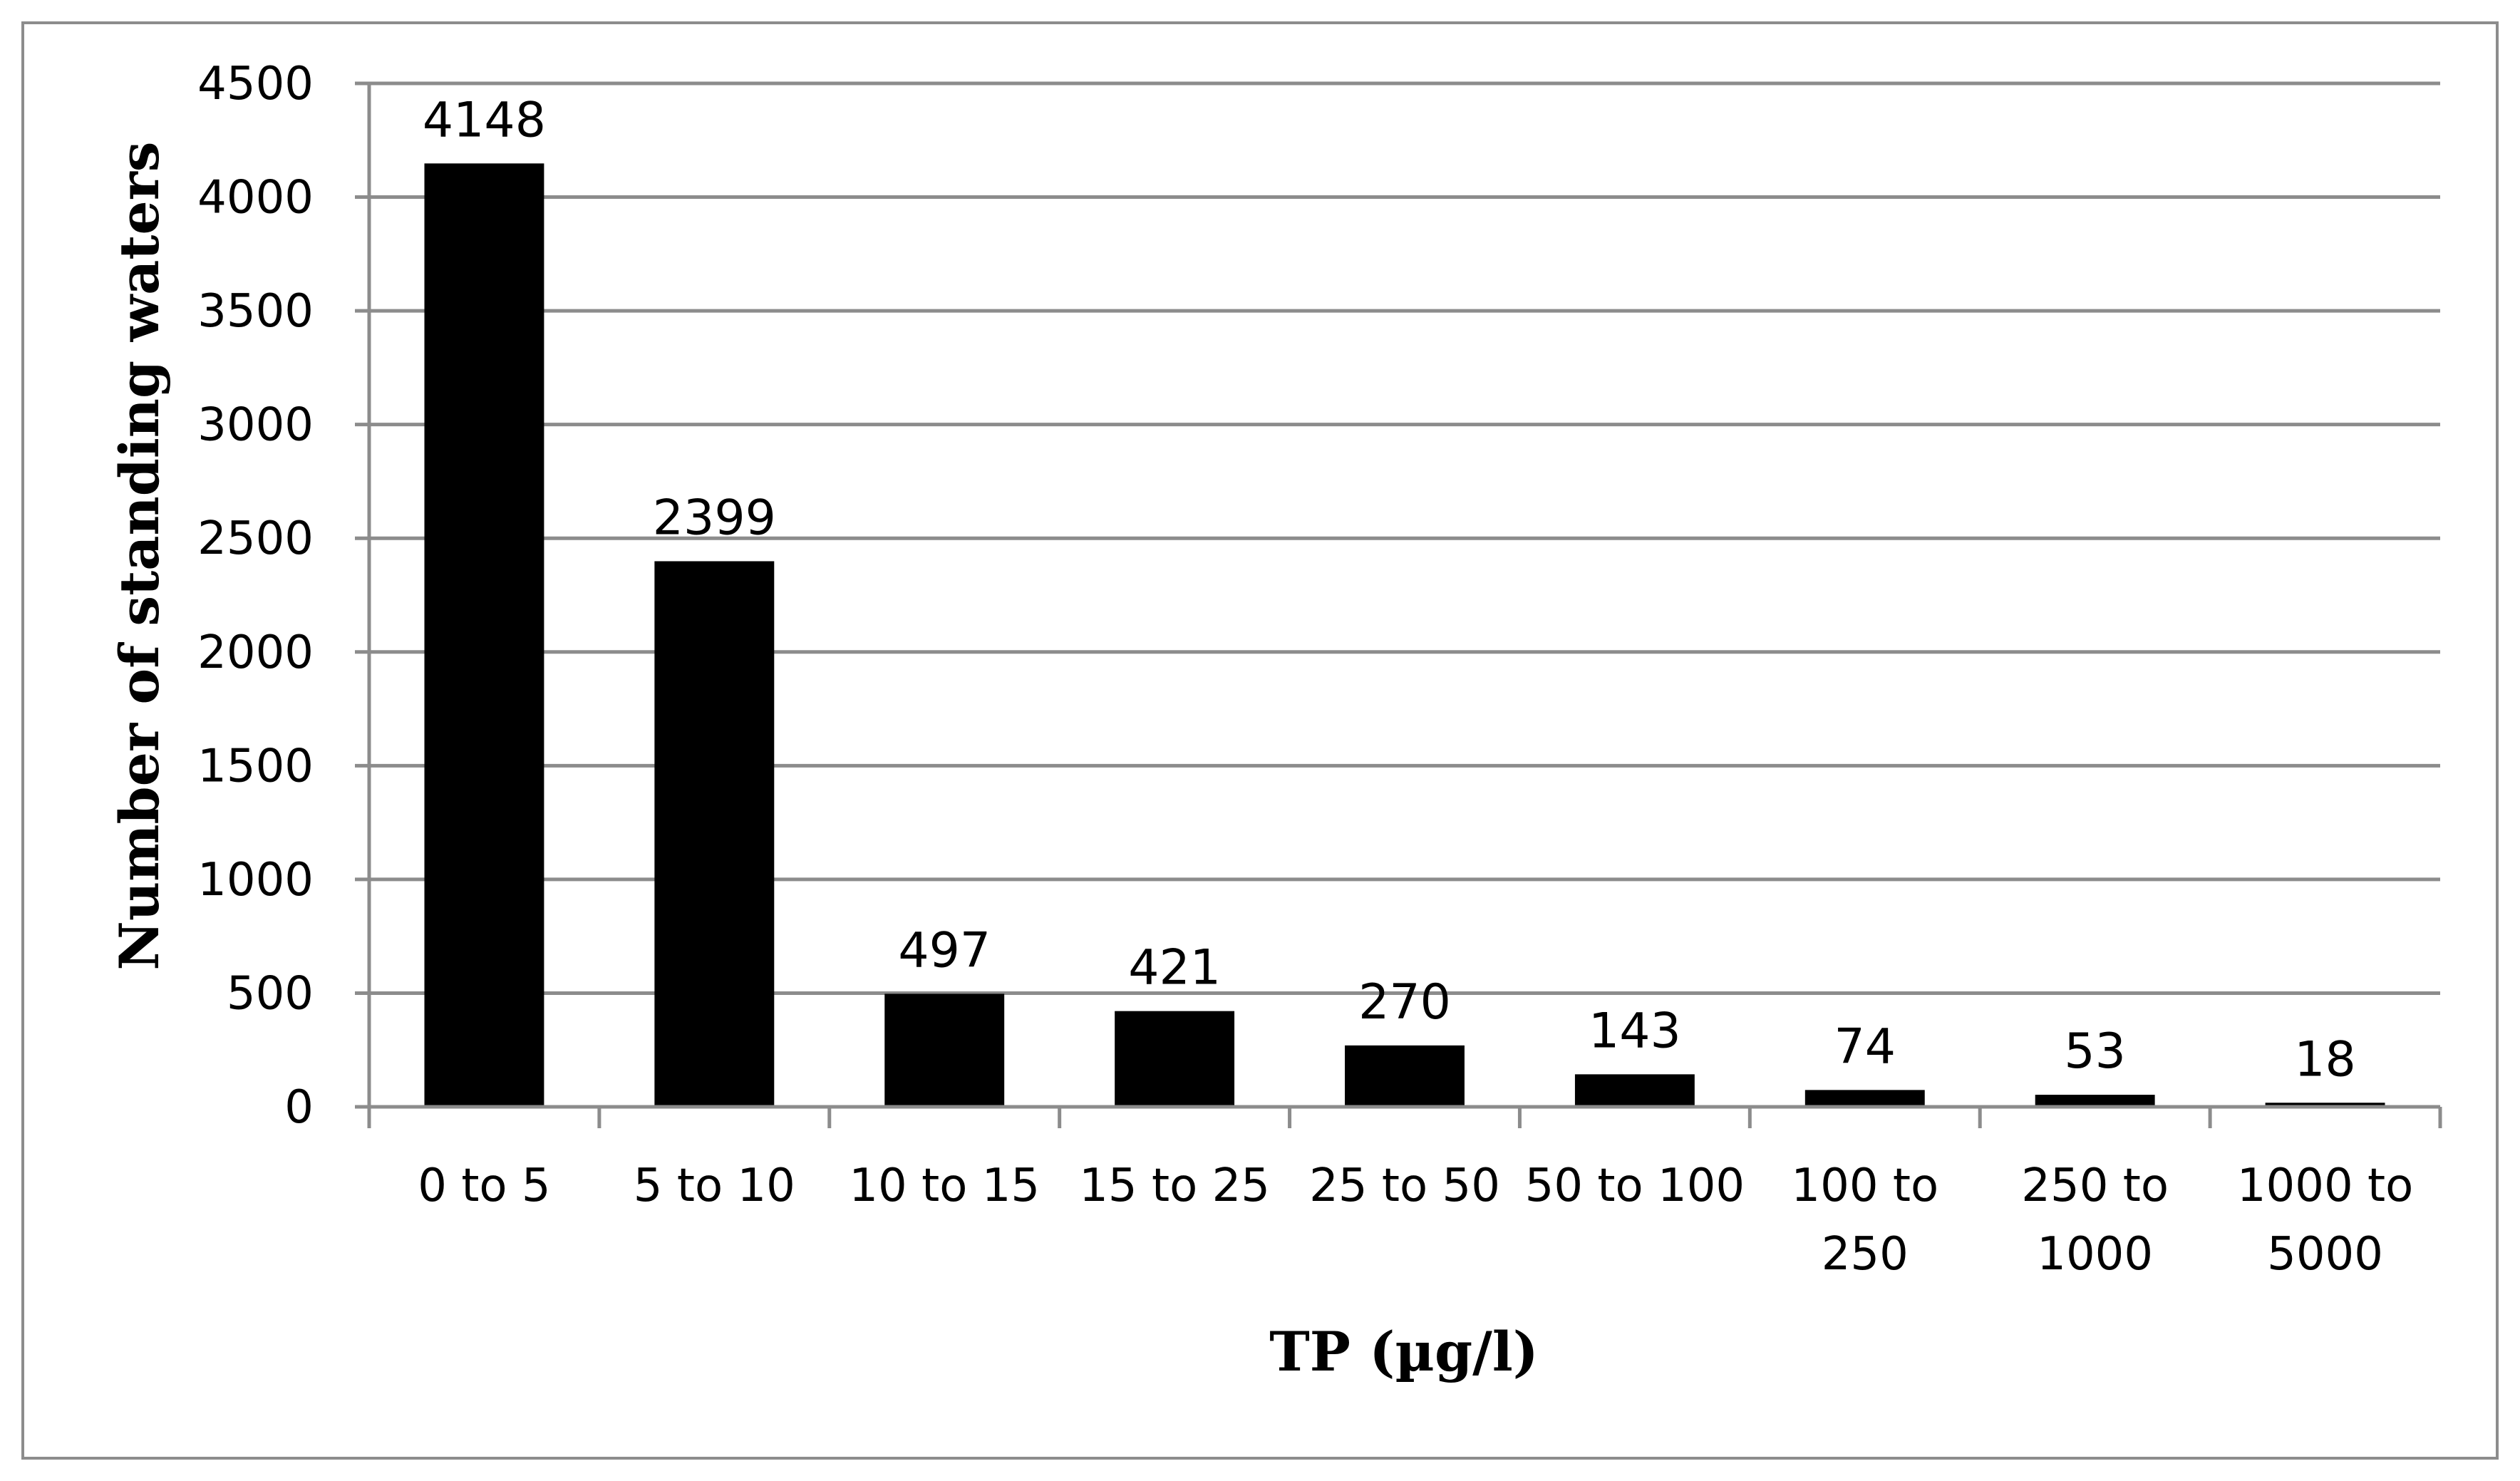  Describe the element at coordinates (2325, 1059) in the screenshot. I see `data-label: 18` at that location.